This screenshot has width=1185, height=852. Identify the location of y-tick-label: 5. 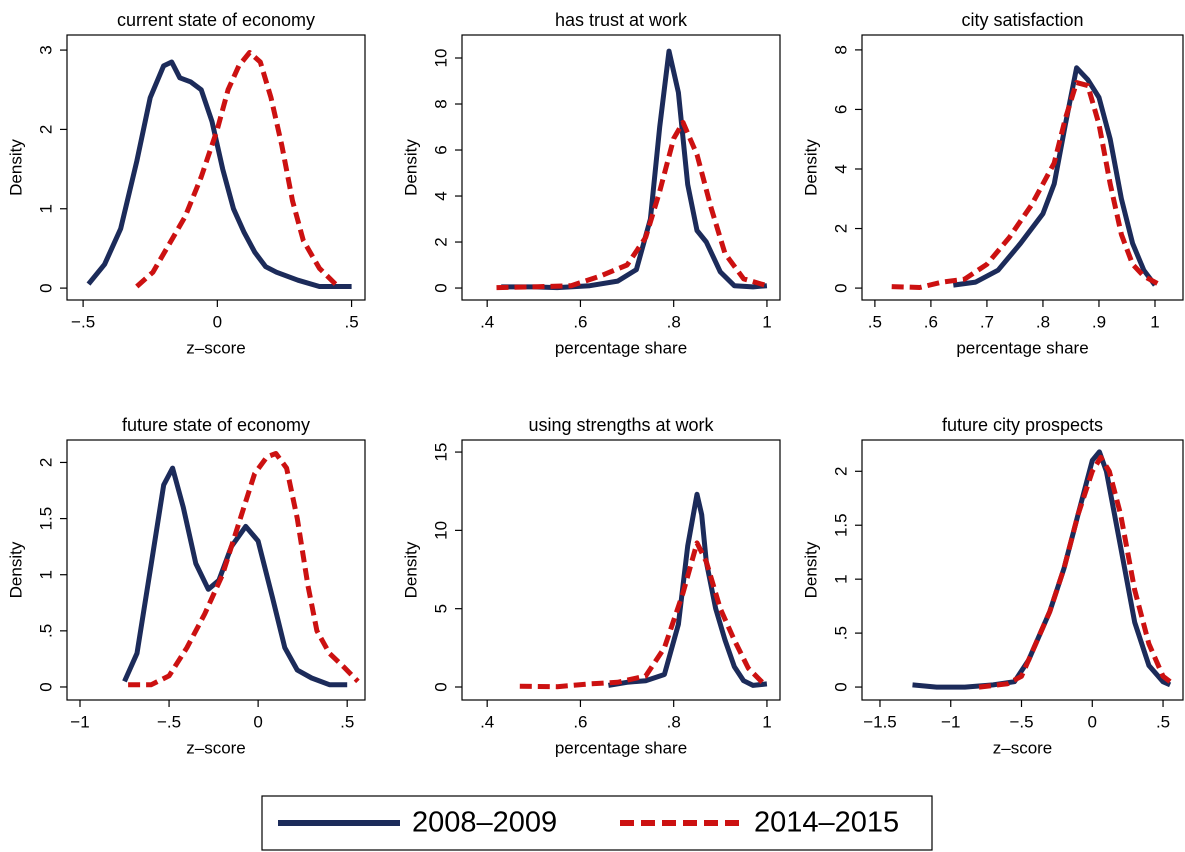
(440, 608).